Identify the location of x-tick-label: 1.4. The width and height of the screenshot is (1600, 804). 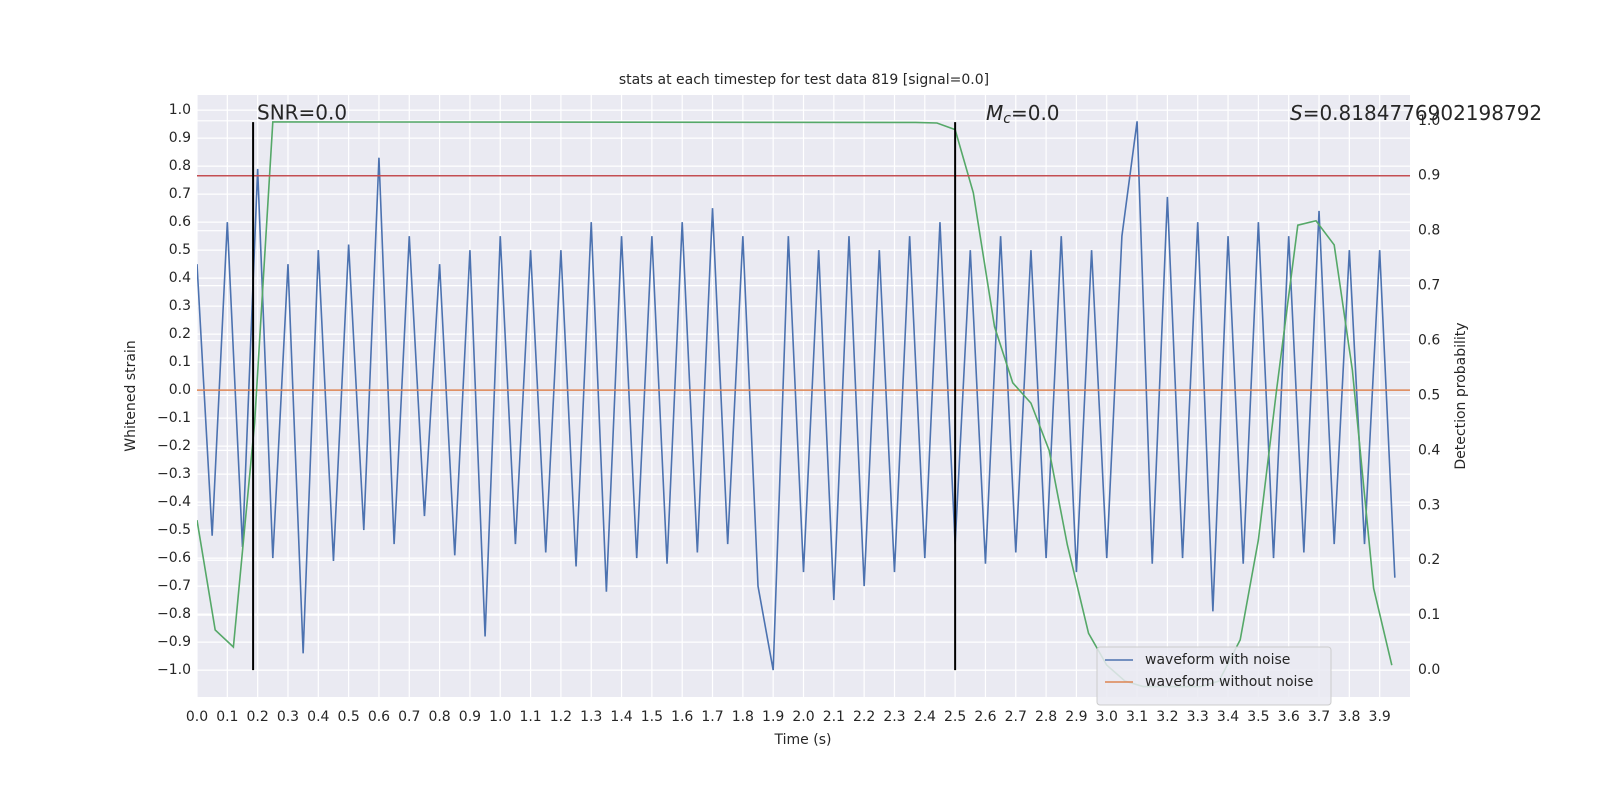
(621, 717).